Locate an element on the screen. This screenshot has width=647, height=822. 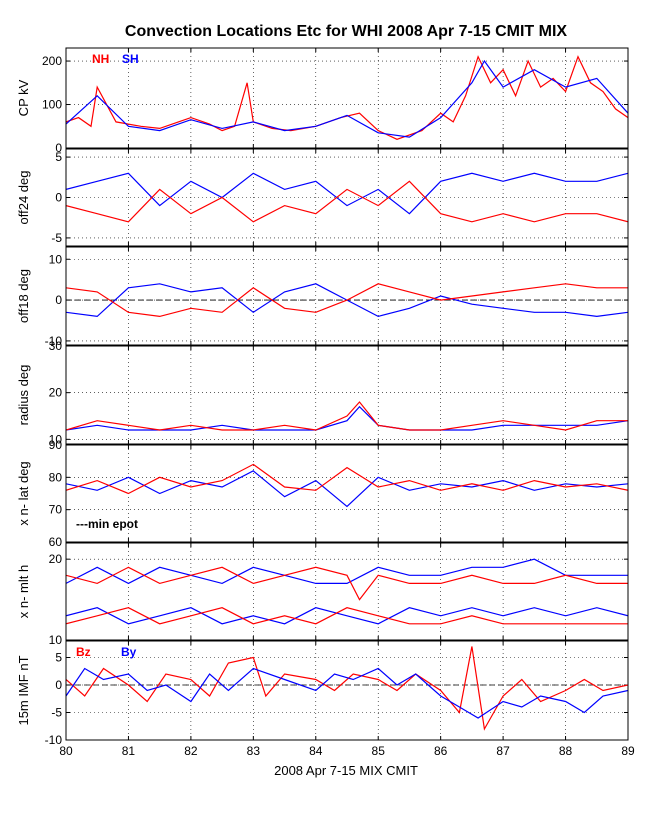
legend-item: NH is located at coordinates (100, 59).